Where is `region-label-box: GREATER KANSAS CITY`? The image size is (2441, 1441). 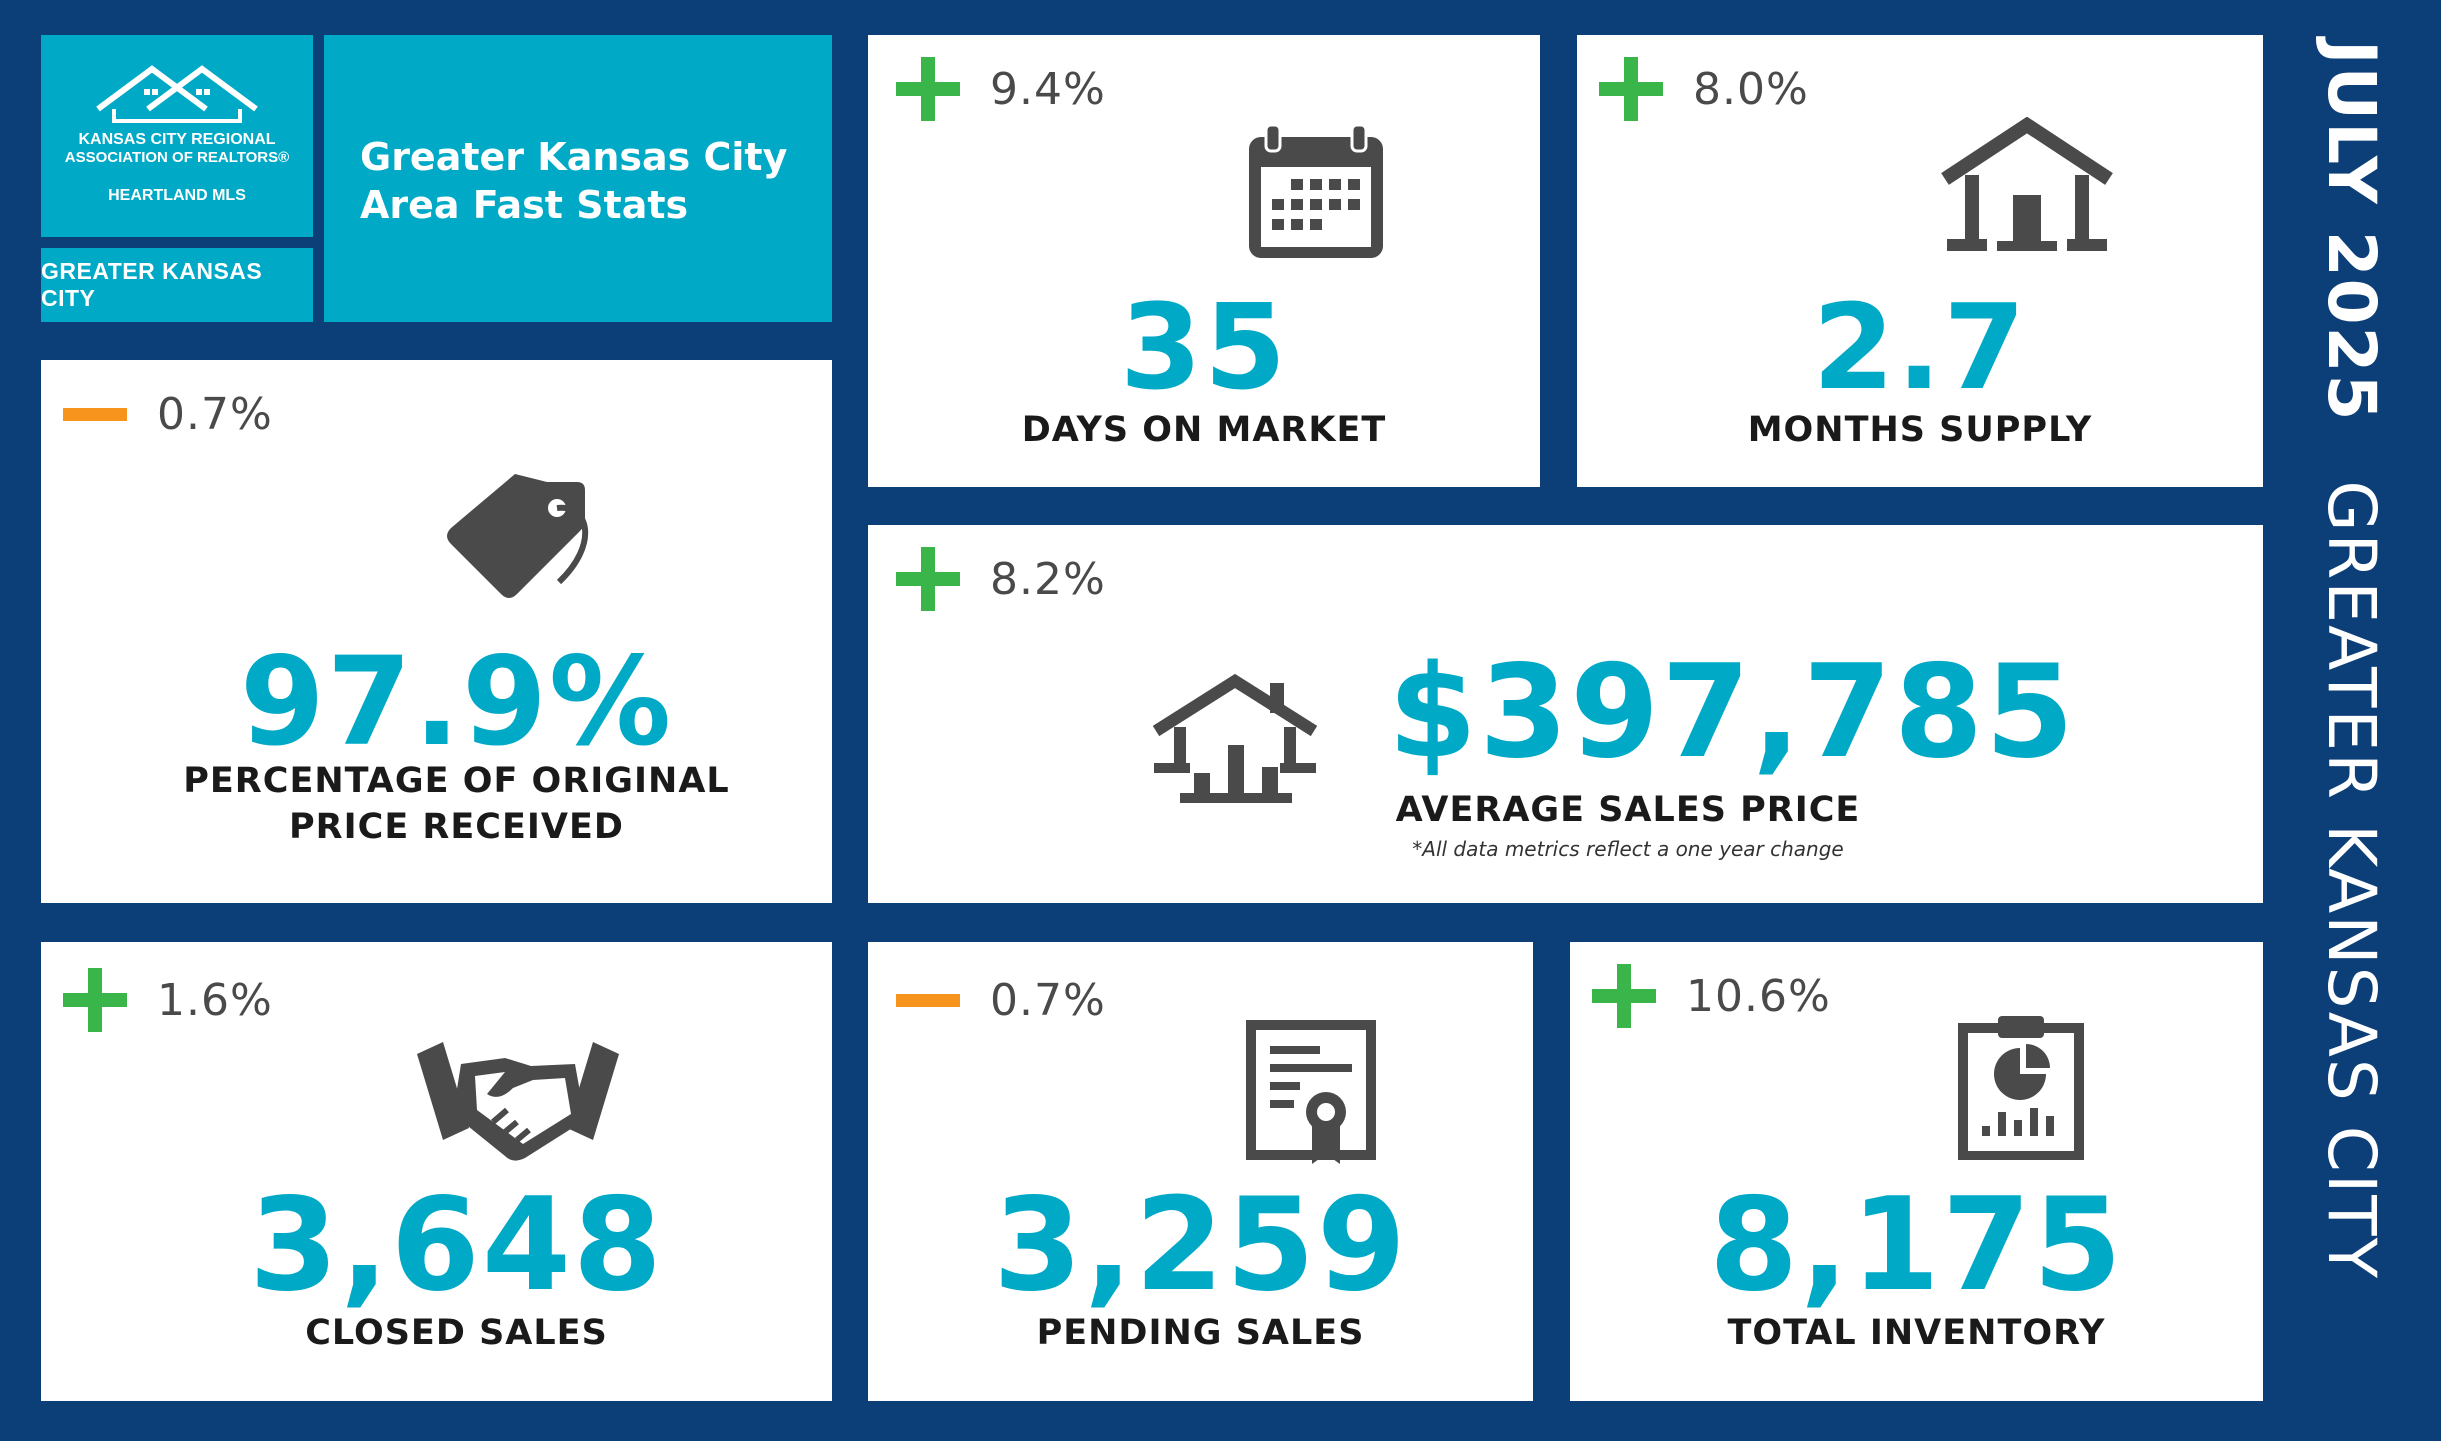 region-label-box: GREATER KANSAS CITY is located at coordinates (177, 285).